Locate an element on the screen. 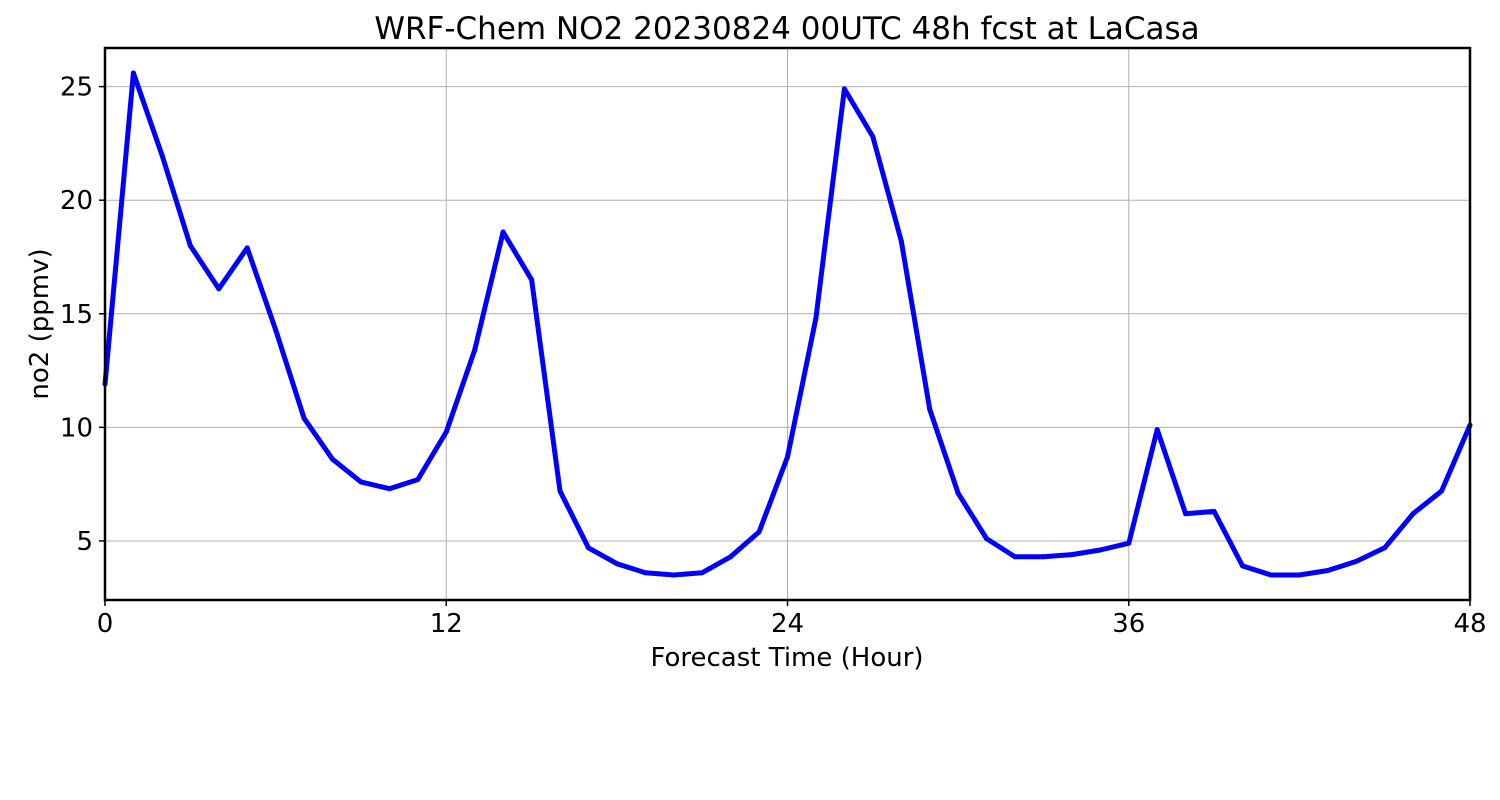 This screenshot has width=1500, height=800. y-axis-ticks: 5 10 15 20 25 is located at coordinates (82, 315).